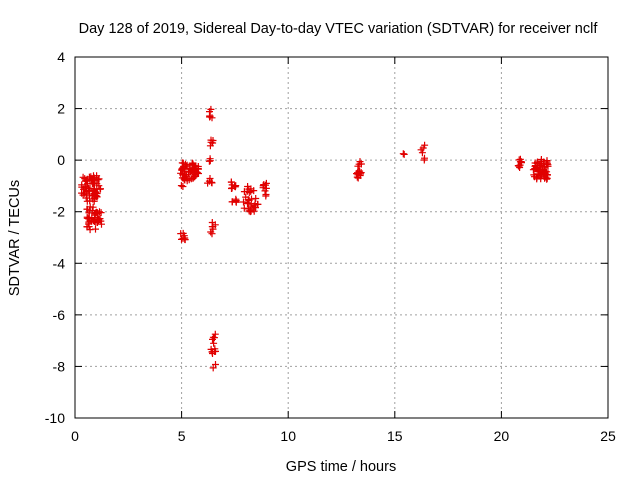 The height and width of the screenshot is (480, 640). What do you see at coordinates (55, 237) in the screenshot?
I see `y-tick-labels: -10 -8 -6 -4 -2 0 2 4` at bounding box center [55, 237].